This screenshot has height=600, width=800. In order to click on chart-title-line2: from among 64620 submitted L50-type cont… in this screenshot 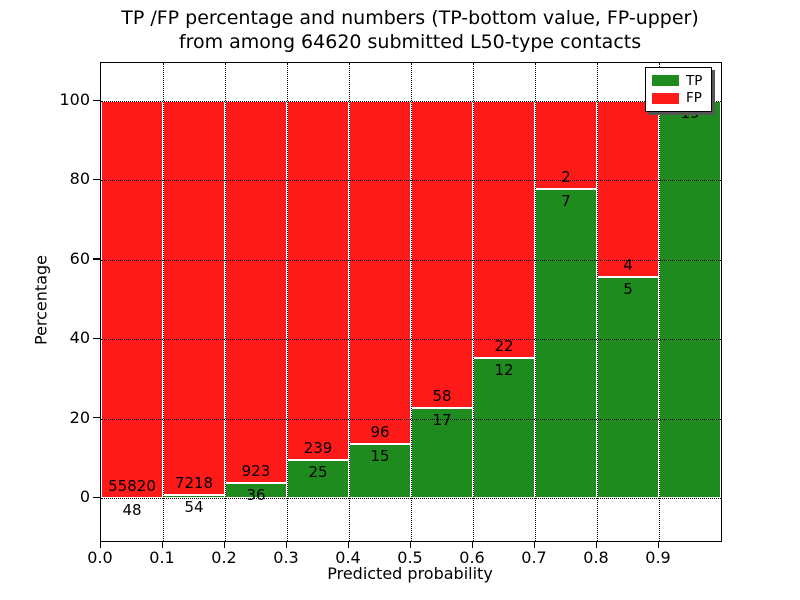, I will do `click(410, 42)`.